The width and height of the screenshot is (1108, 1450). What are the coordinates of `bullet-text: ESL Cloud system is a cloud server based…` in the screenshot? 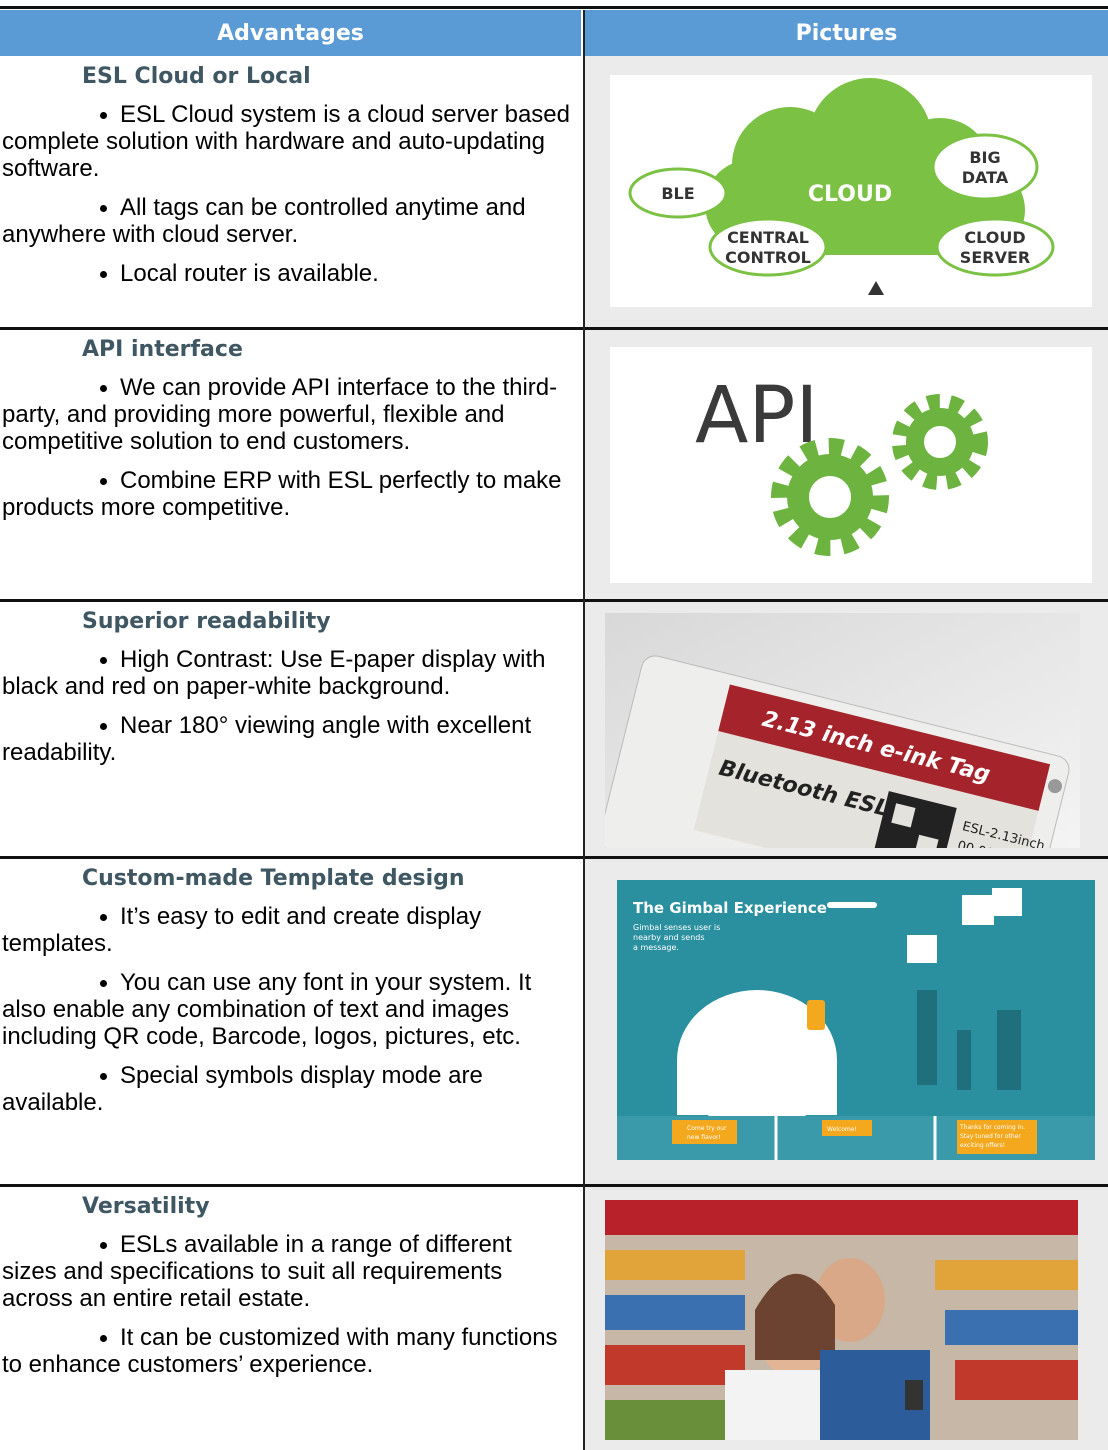 It's located at (286, 141).